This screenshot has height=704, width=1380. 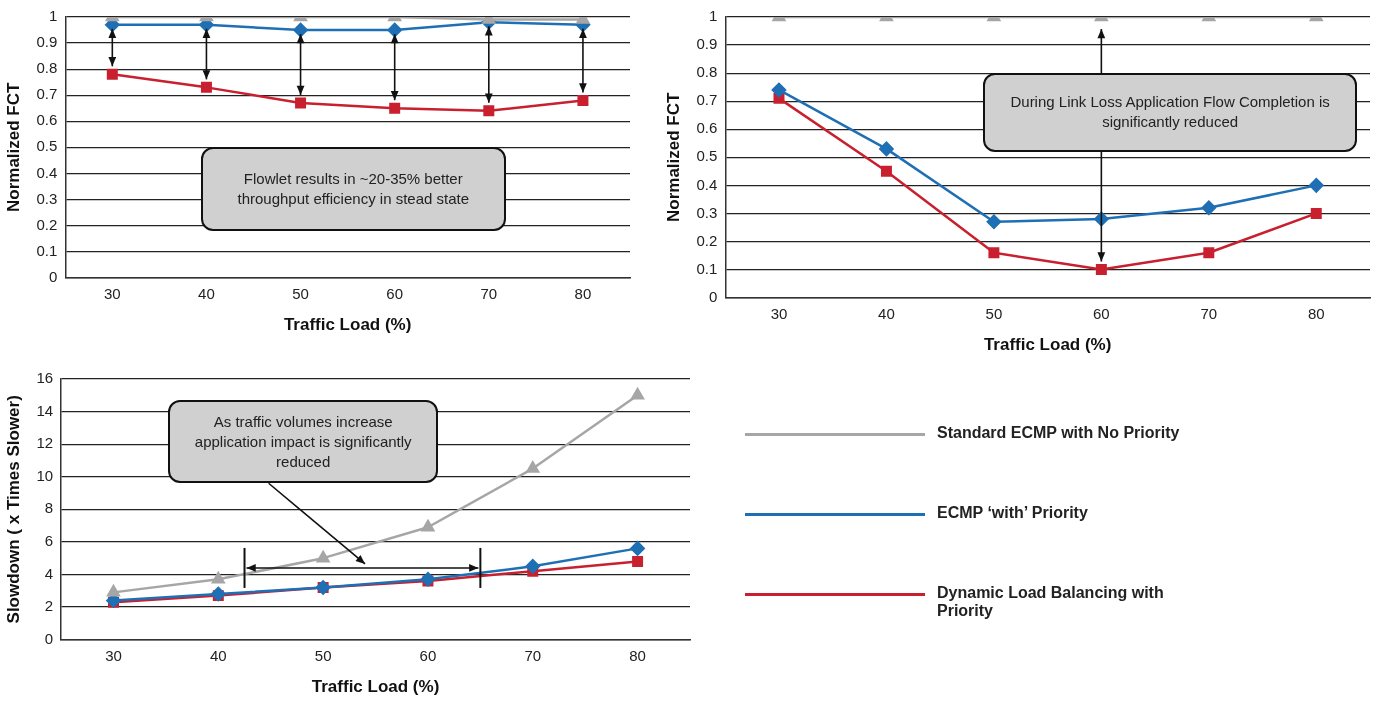 I want to click on annotation: As traffic volumes increase application impact is significantly reduced, so click(x=303, y=441).